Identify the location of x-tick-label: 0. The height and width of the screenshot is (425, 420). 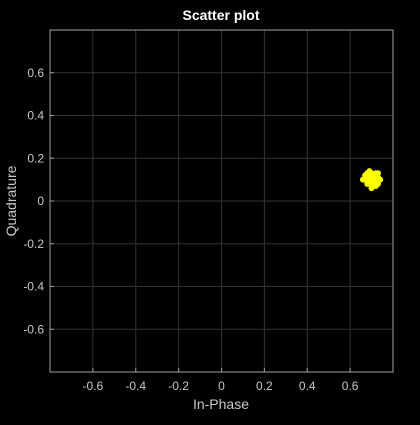
(221, 386).